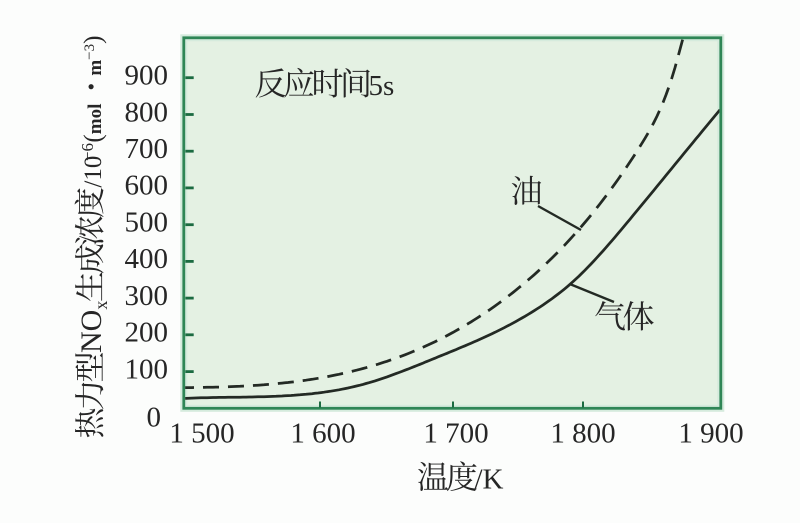 The image size is (800, 523). Describe the element at coordinates (87, 152) in the screenshot. I see `svg-text: −6` at that location.